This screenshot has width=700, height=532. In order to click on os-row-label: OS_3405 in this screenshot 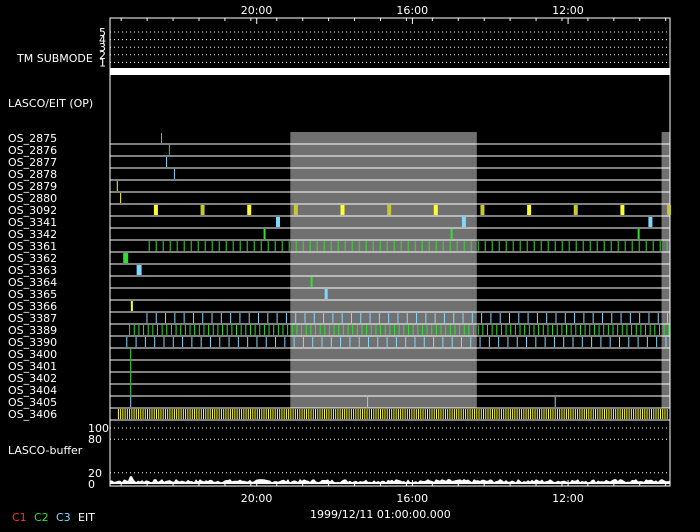, I will do `click(32, 402)`.